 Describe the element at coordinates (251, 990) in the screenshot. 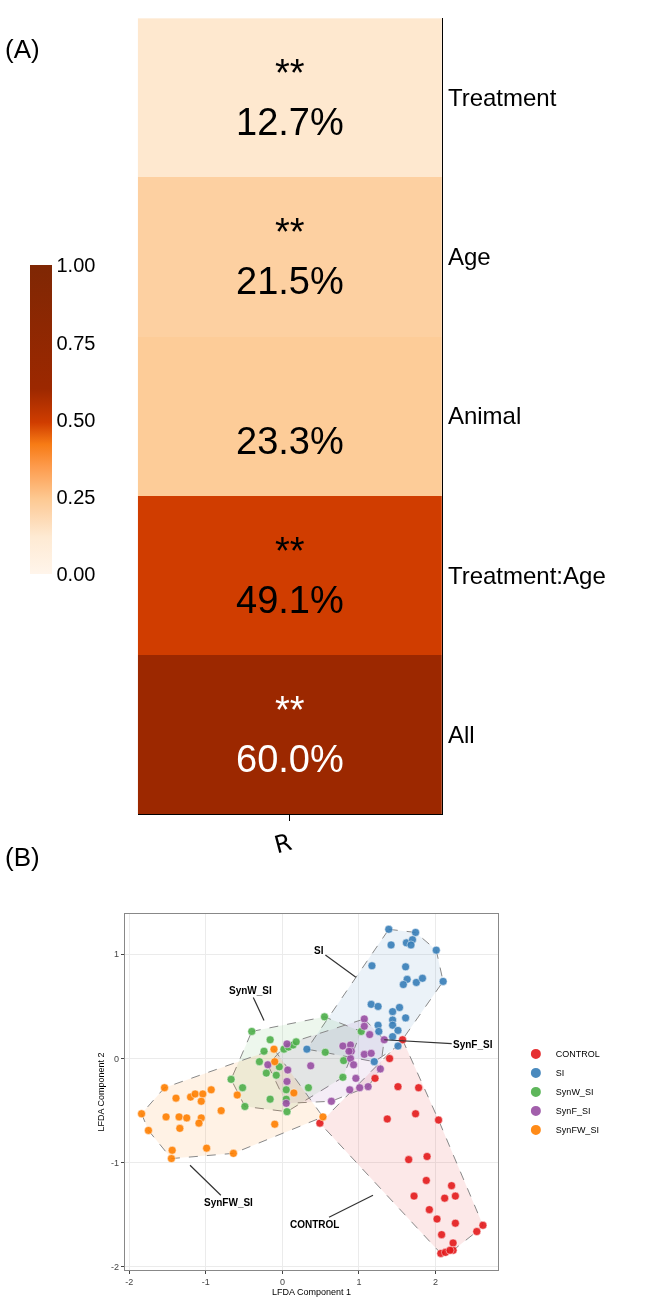

I see `annotation: SynW_SI` at that location.